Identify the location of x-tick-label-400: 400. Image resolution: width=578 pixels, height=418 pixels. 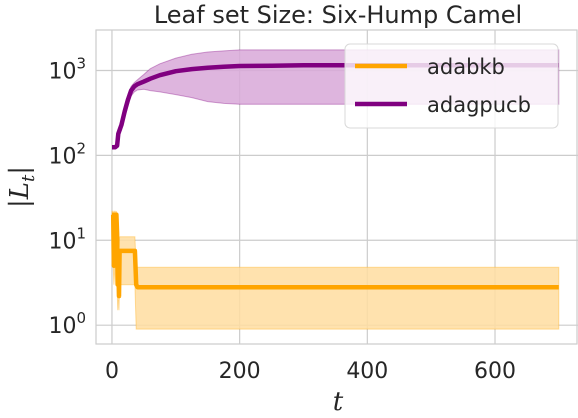
(367, 371).